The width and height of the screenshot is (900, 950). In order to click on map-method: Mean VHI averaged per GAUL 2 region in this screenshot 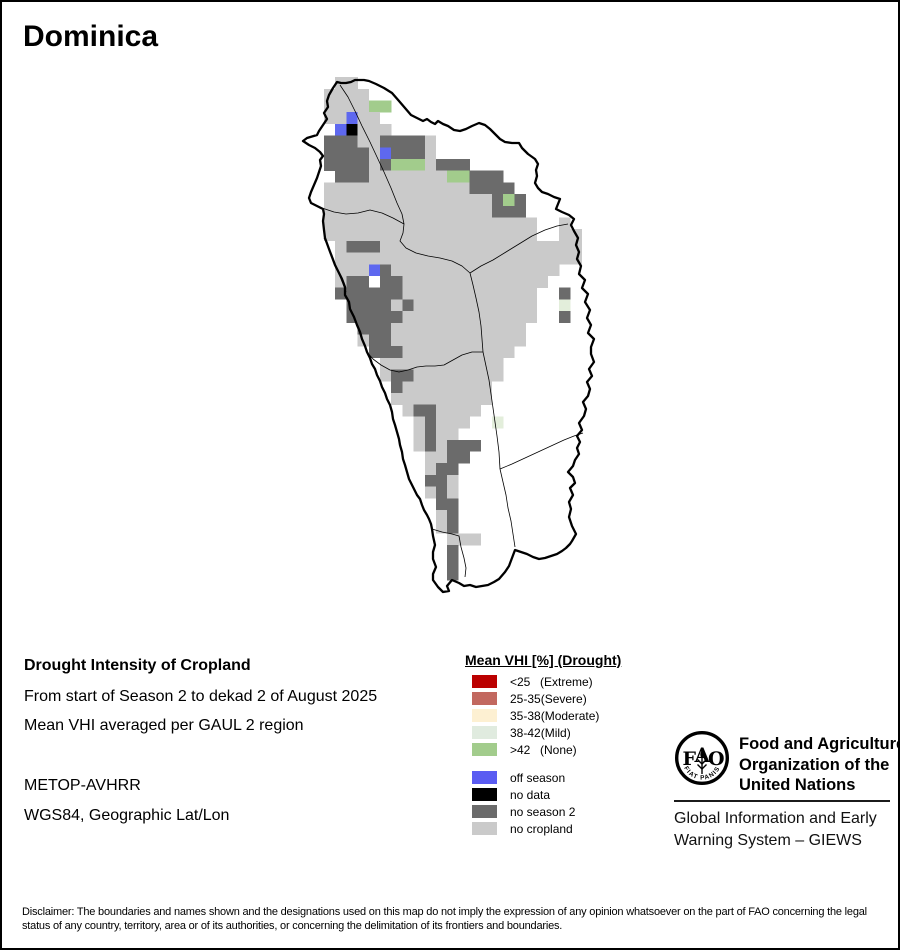, I will do `click(164, 725)`.